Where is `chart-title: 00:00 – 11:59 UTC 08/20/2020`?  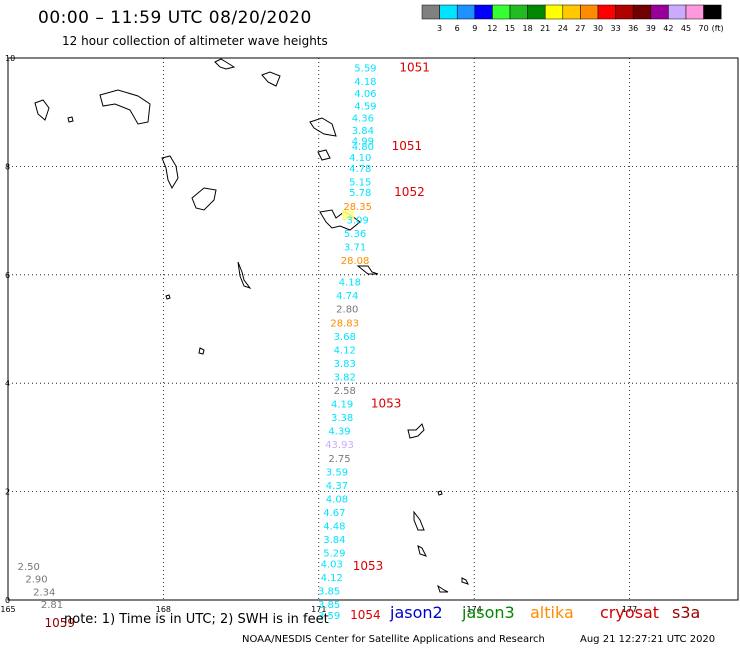 chart-title: 00:00 – 11:59 UTC 08/20/2020 is located at coordinates (175, 18).